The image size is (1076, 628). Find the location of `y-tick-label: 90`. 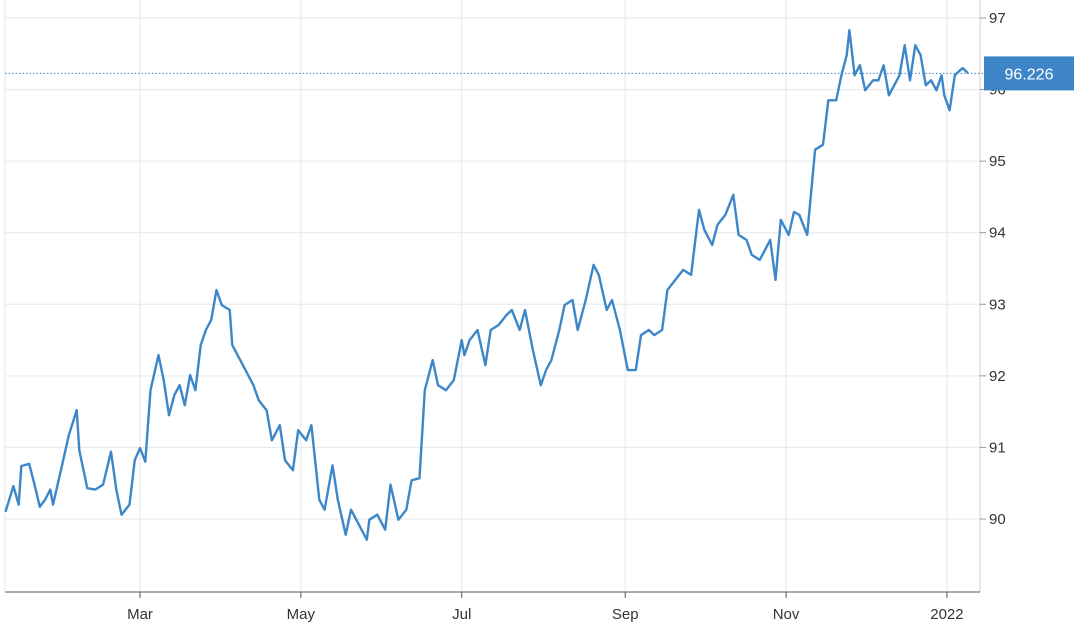

y-tick-label: 90 is located at coordinates (997, 519).